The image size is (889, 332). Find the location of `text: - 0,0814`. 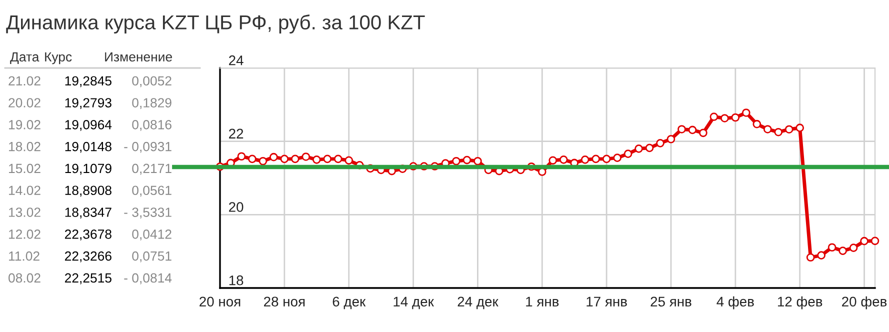

text: - 0,0814 is located at coordinates (148, 278).